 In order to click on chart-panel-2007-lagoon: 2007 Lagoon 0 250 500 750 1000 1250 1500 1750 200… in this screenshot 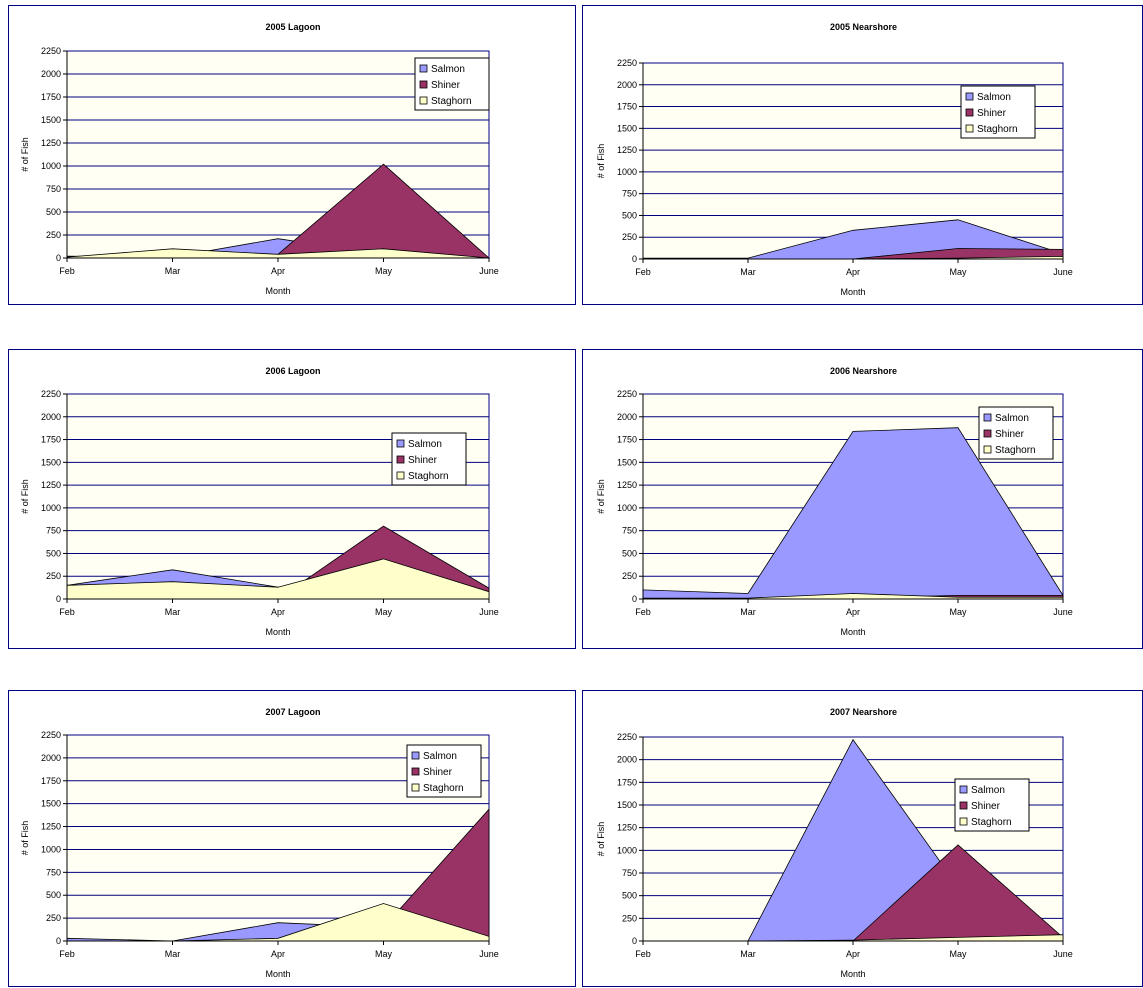, I will do `click(292, 838)`.